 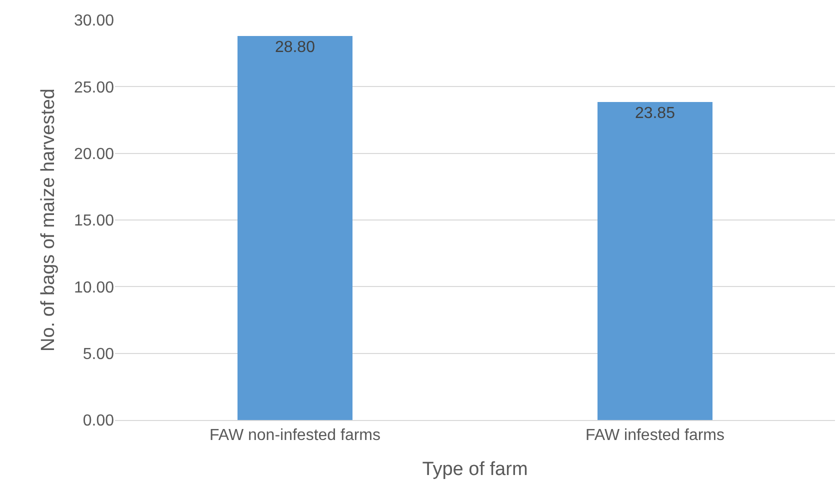 What do you see at coordinates (94, 221) in the screenshot?
I see `y-tick-label: 15.00` at bounding box center [94, 221].